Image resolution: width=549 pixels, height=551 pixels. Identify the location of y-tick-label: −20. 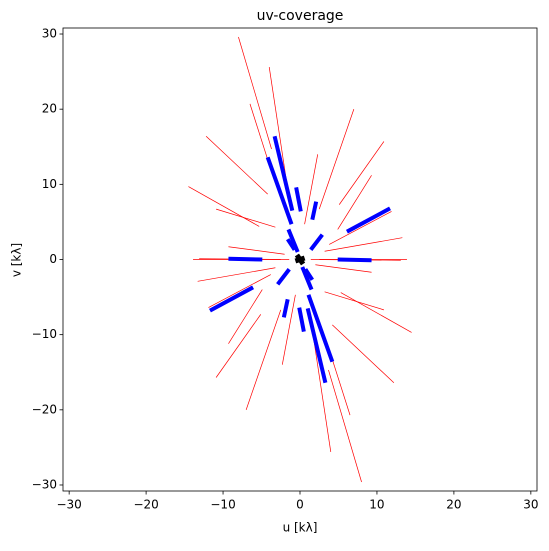
(44, 409).